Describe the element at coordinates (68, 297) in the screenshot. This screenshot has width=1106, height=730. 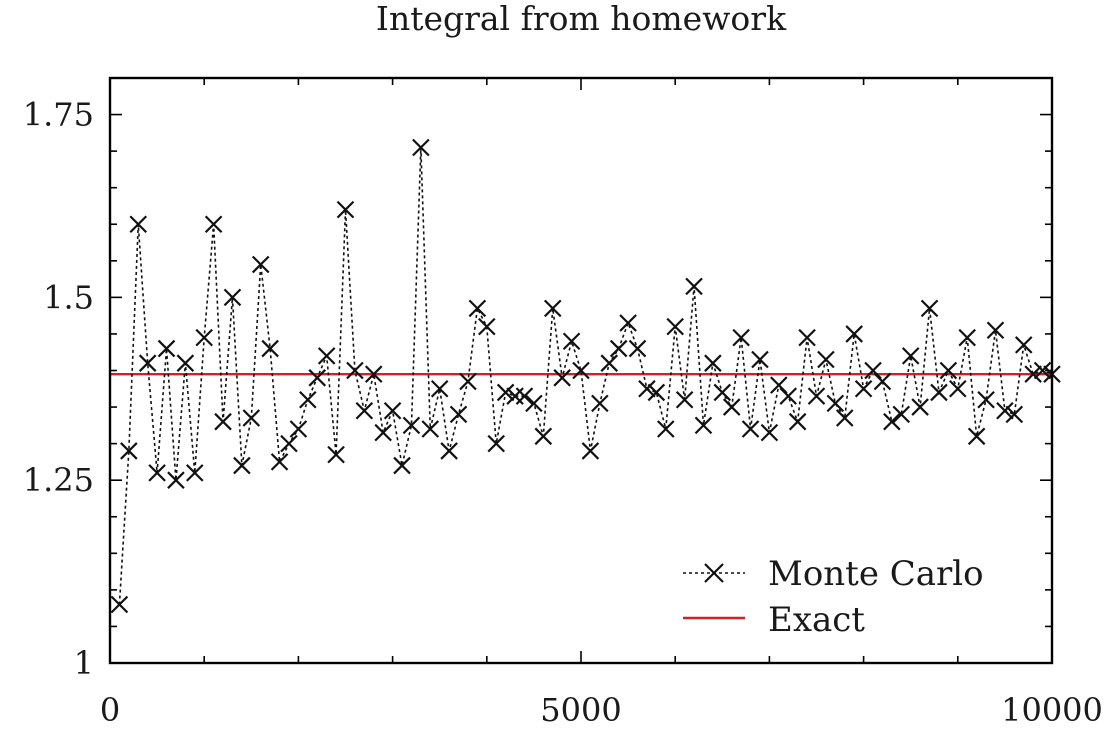
I see `y-tick-label: 1.5` at that location.